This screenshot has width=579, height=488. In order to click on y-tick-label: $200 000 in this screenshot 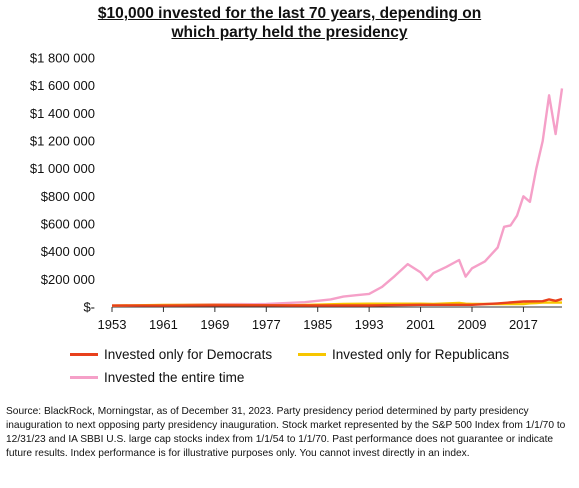, I will do `click(68, 279)`.